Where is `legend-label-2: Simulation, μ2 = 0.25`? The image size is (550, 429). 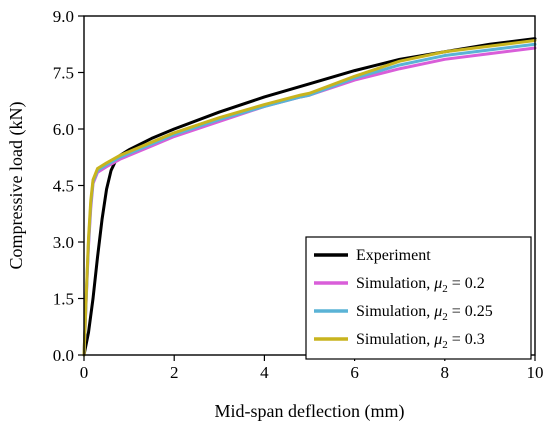
legend-label-2: Simulation, μ2 = 0.25 is located at coordinates (424, 313).